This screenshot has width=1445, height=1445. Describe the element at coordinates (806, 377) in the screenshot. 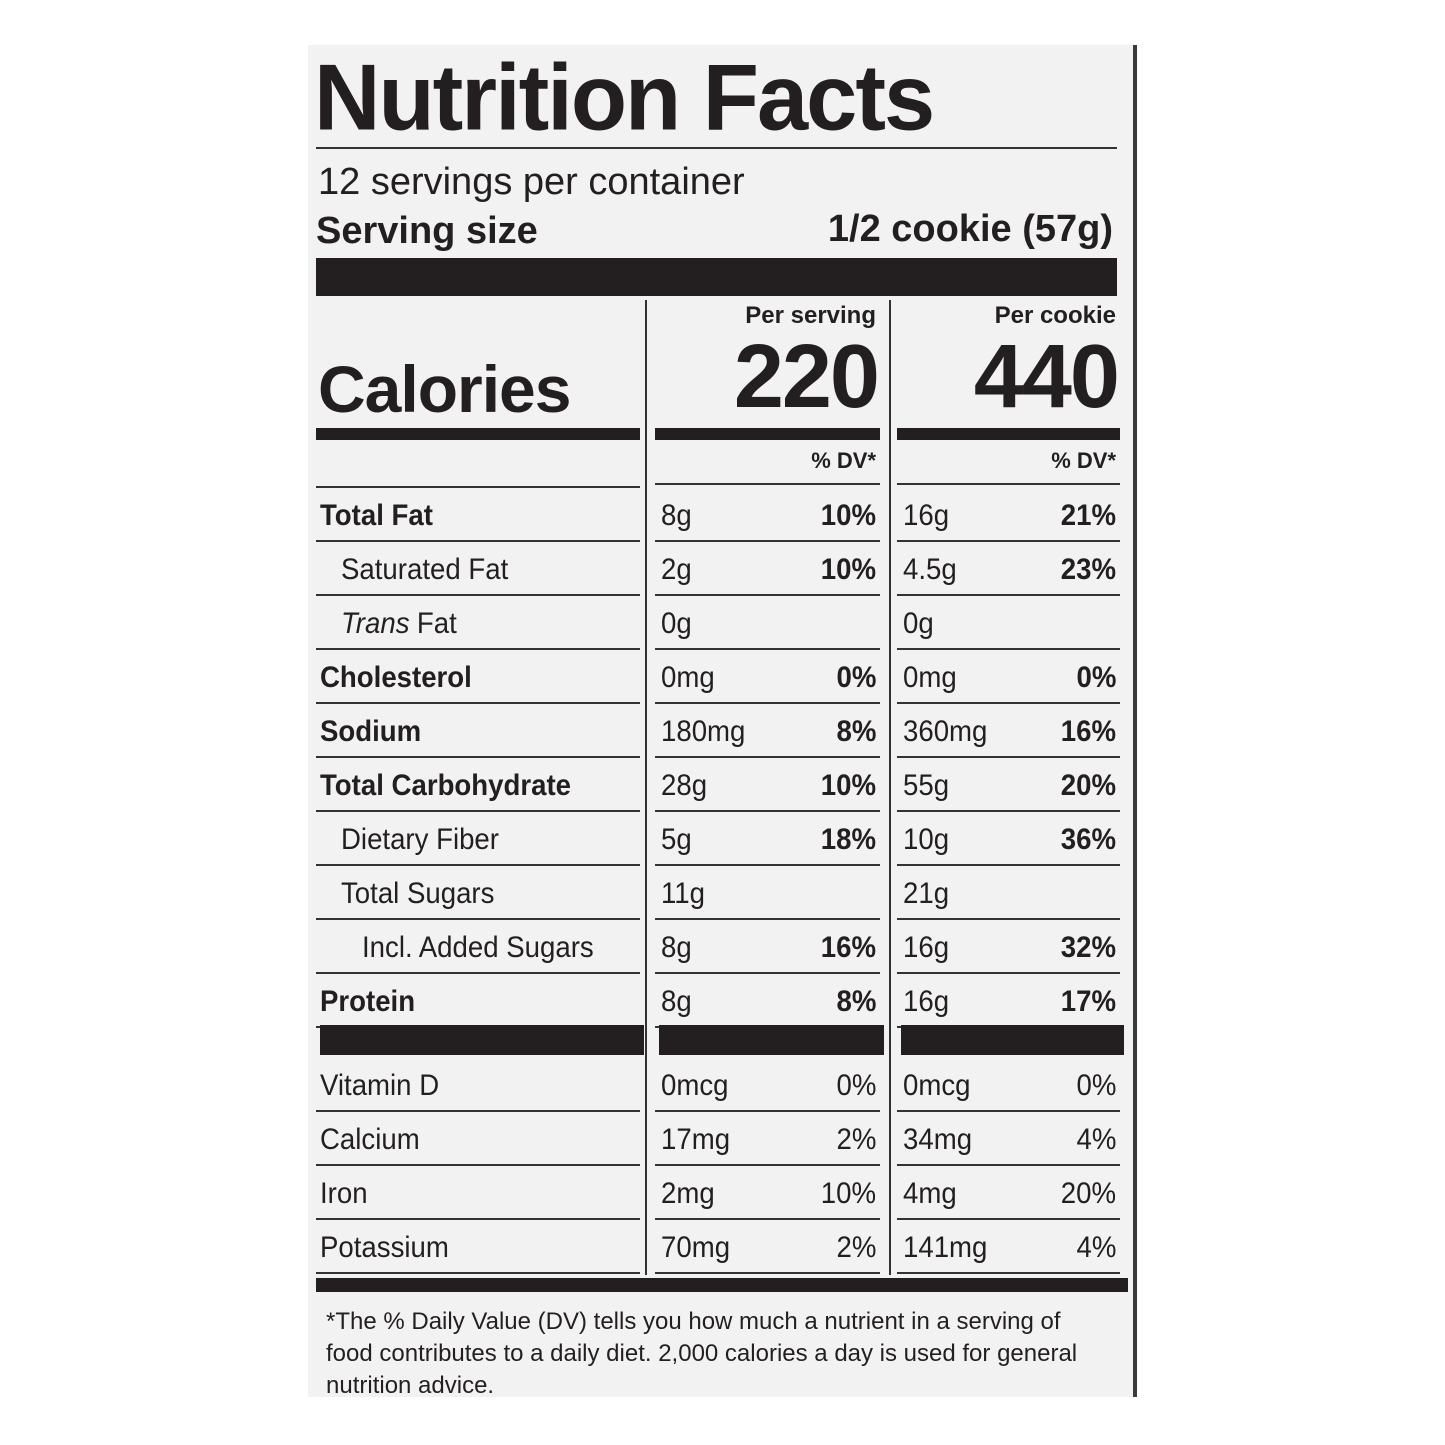

I see `calories-value: 220` at that location.